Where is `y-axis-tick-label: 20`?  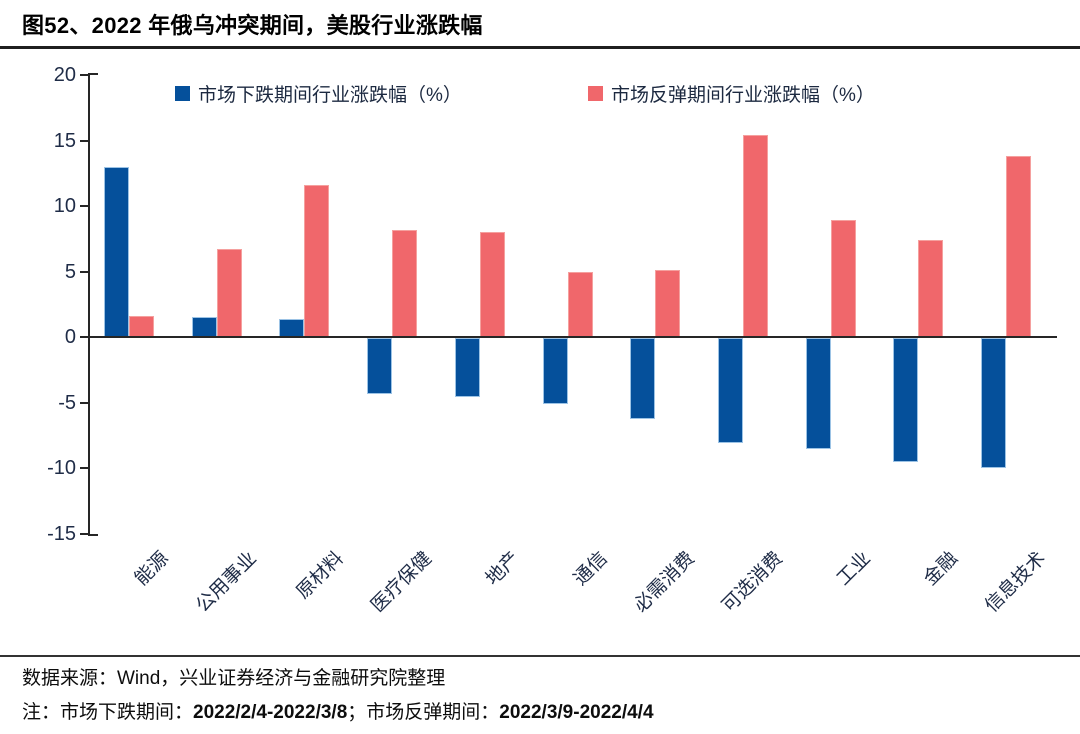 y-axis-tick-label: 20 is located at coordinates (64, 75).